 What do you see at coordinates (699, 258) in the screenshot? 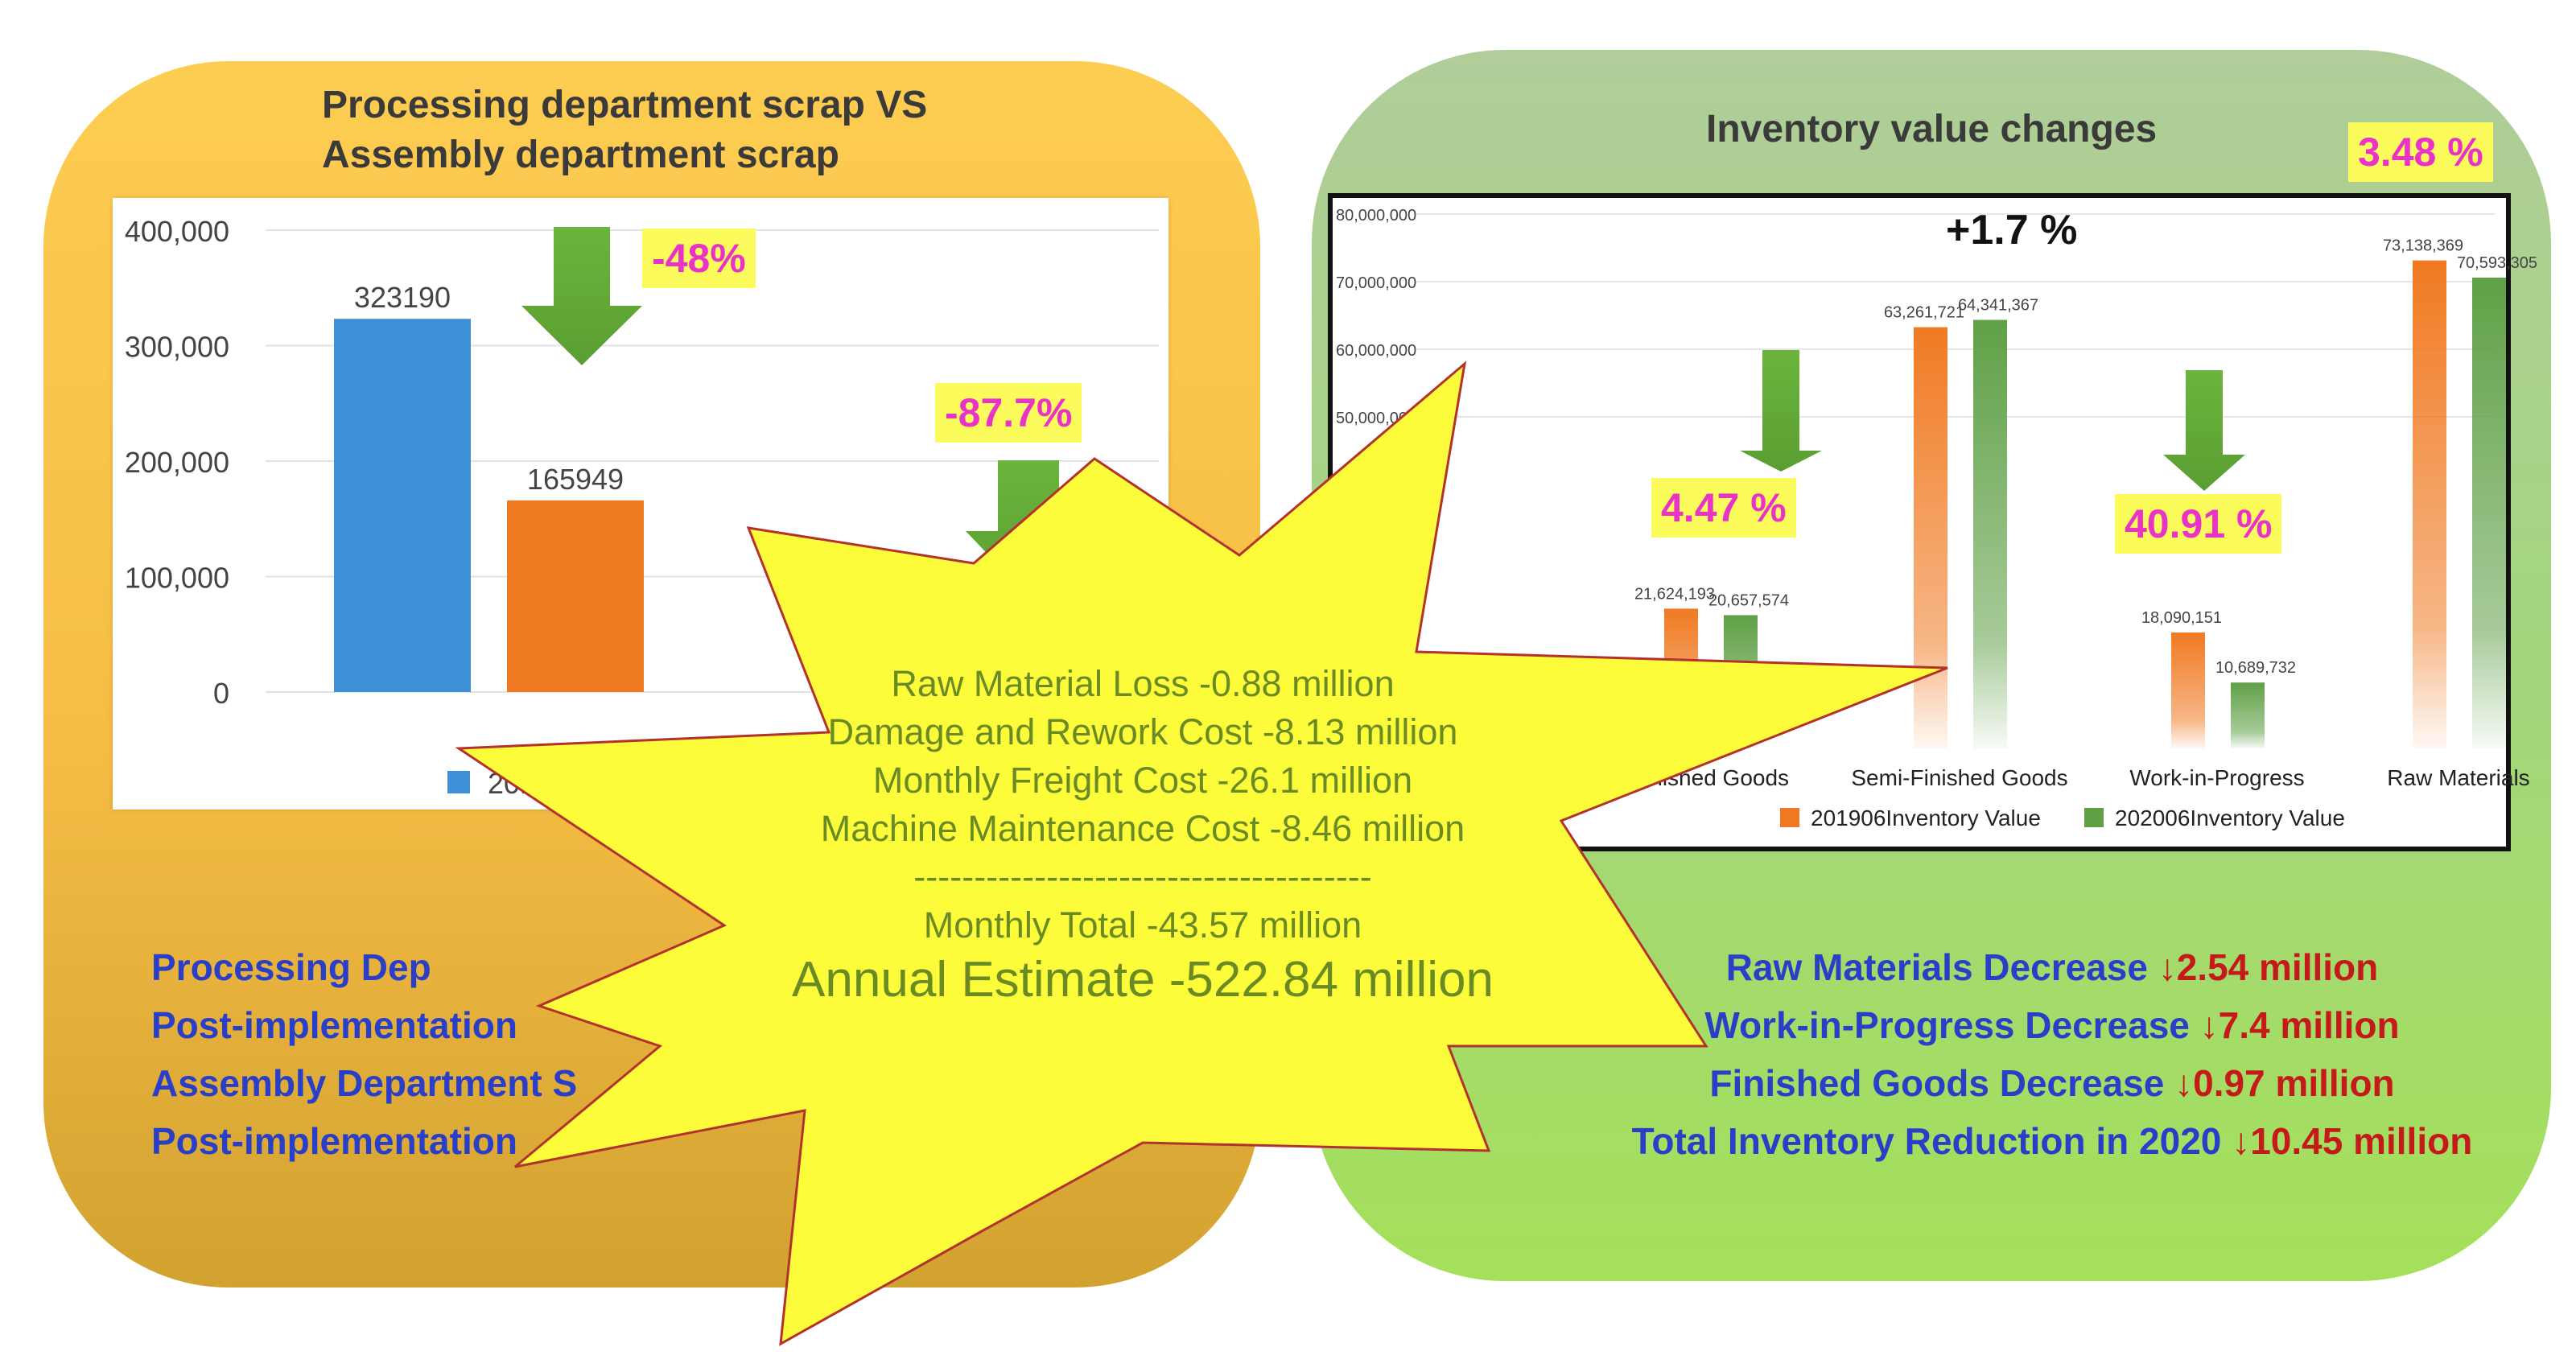
I see `left-badge-48: -48%` at bounding box center [699, 258].